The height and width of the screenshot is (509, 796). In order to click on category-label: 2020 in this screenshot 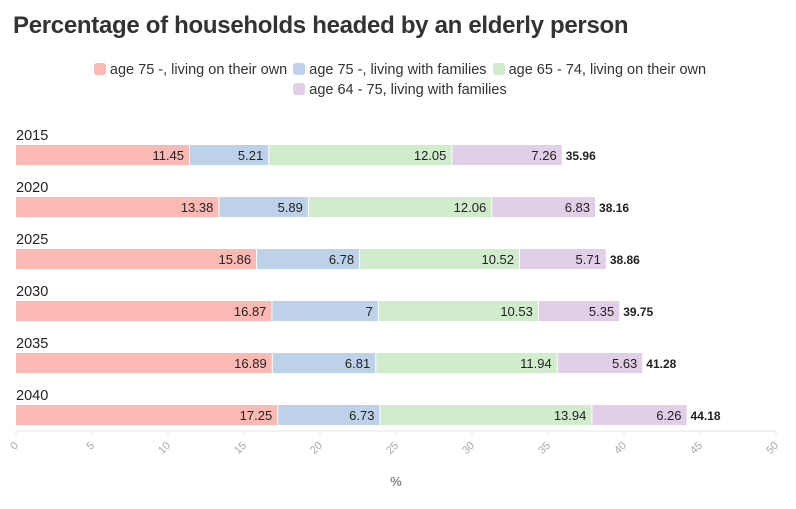, I will do `click(32, 188)`.